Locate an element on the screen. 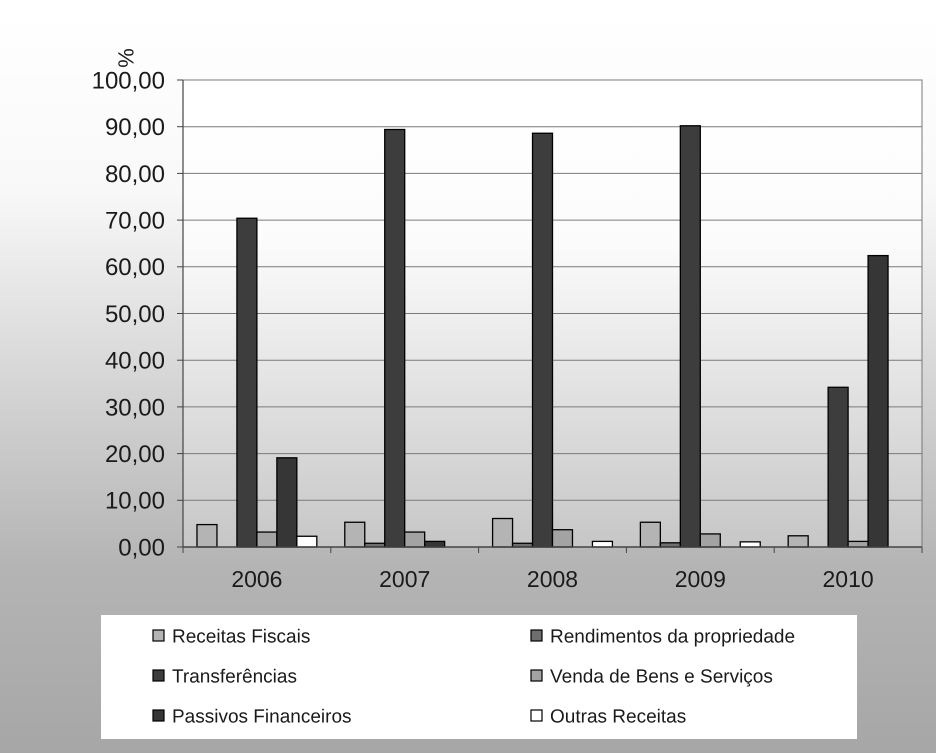  y-tick-label: 40,00 is located at coordinates (134, 361).